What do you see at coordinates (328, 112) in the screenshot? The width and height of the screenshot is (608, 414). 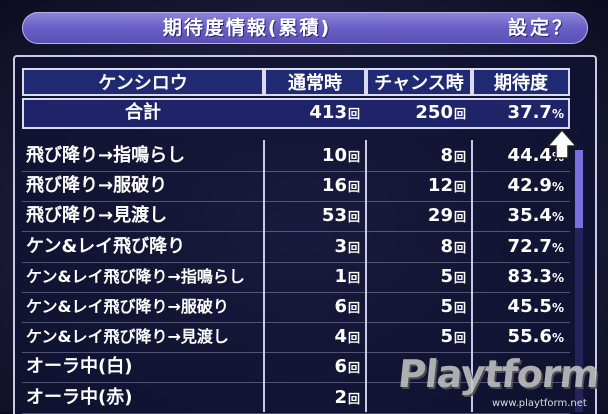 I see `summary-normal-value: 413` at bounding box center [328, 112].